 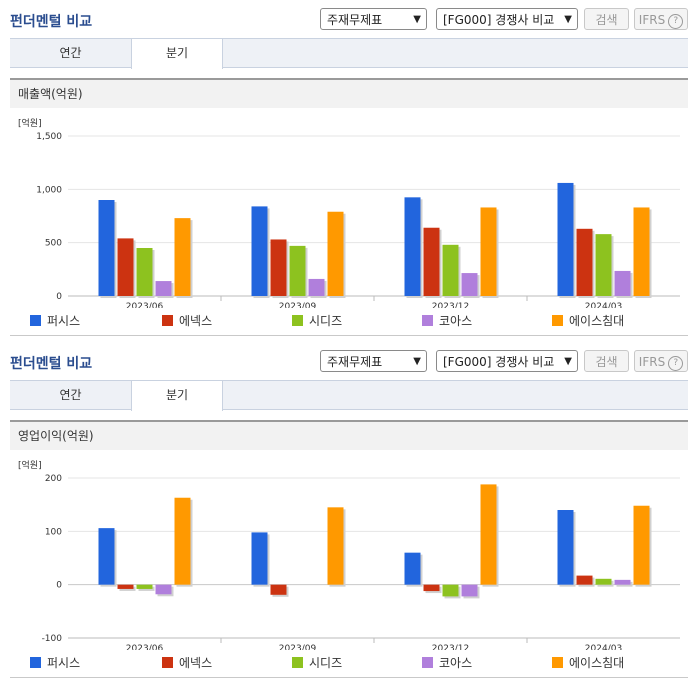 I want to click on x-tick-label: 2023/06, so click(x=145, y=305).